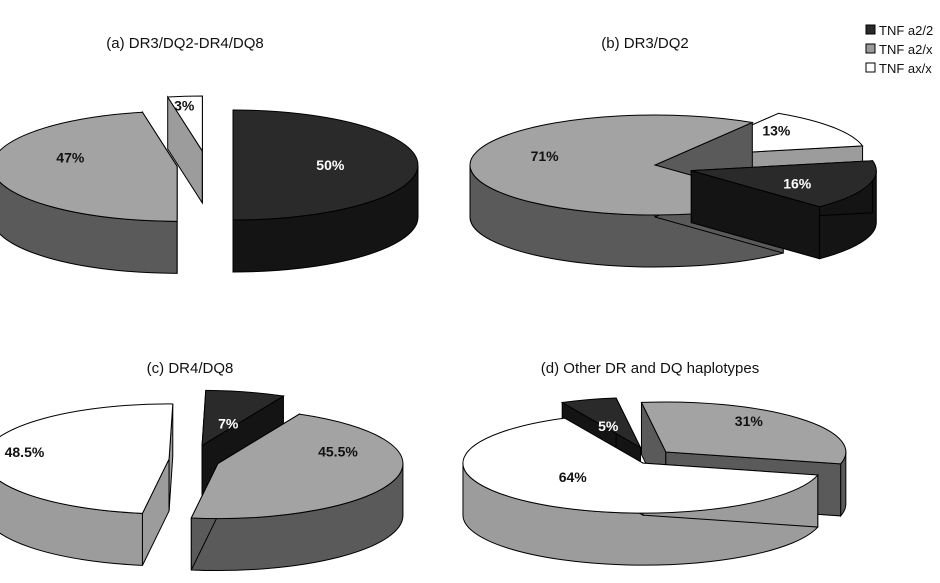 This screenshot has width=940, height=583. What do you see at coordinates (797, 184) in the screenshot?
I see `slice-label-tnf-a2-2: 16%` at bounding box center [797, 184].